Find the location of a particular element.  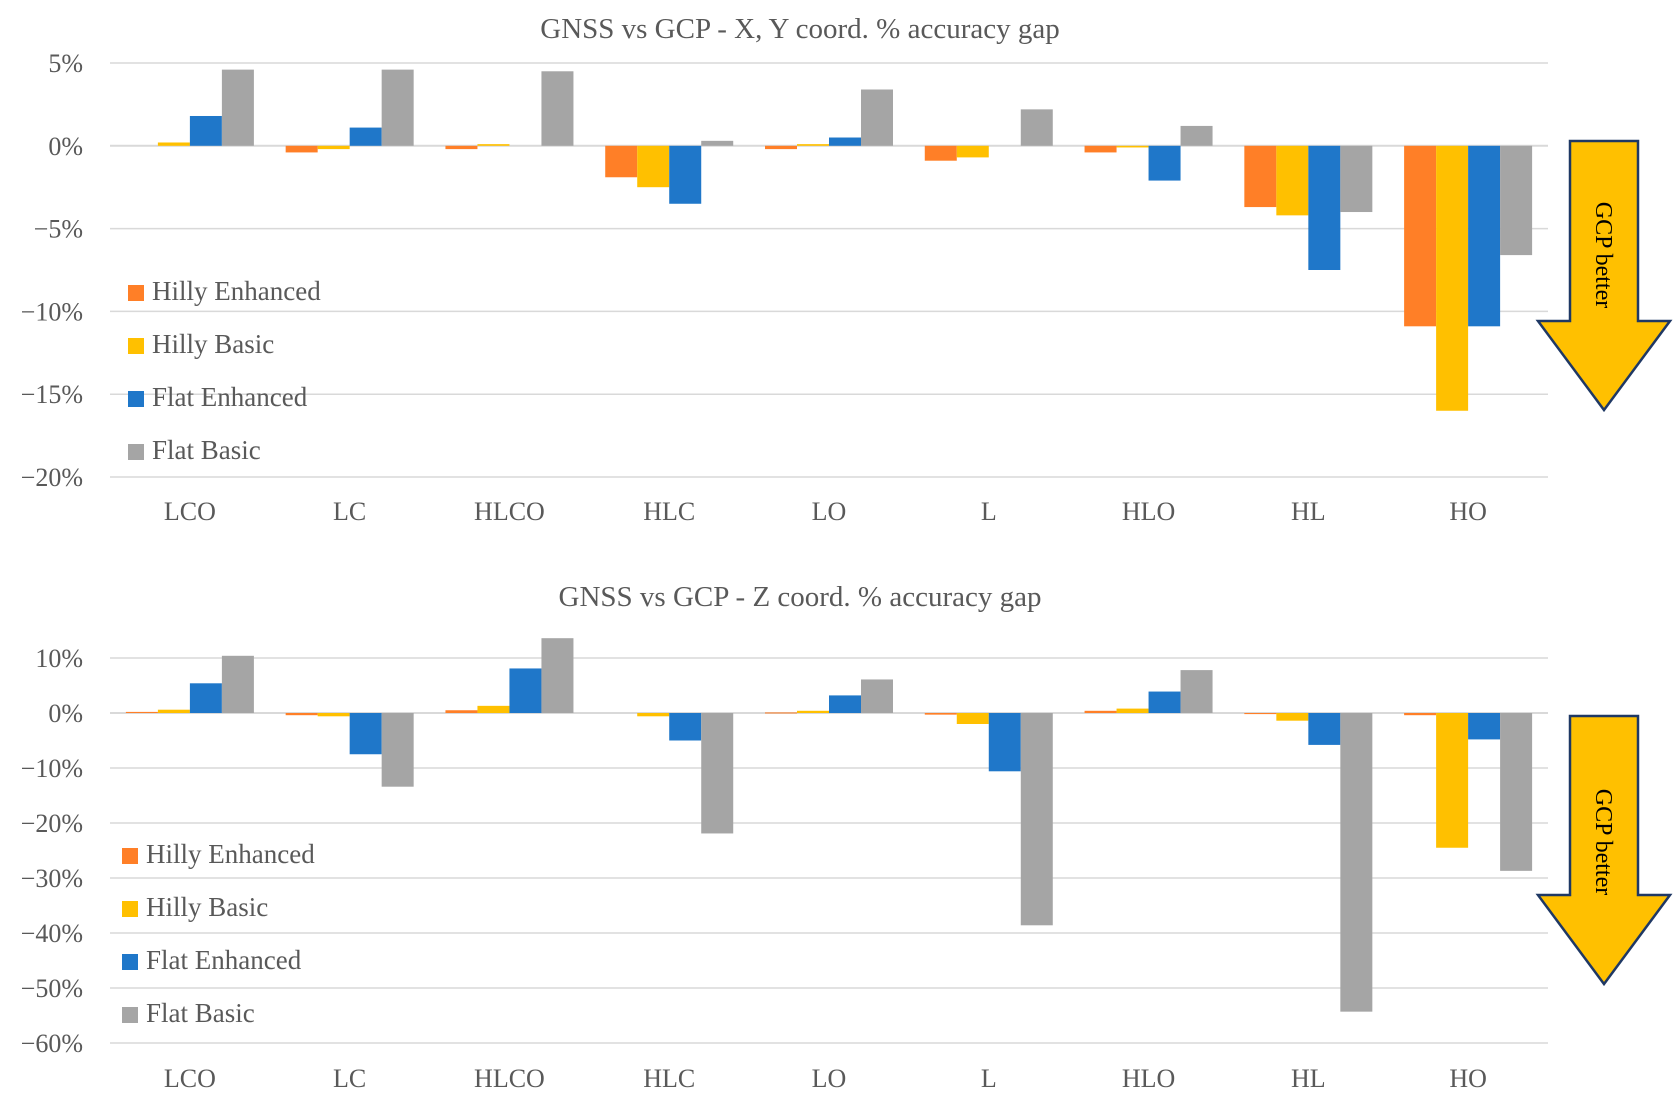

chart-z-bar-hlco-flat-enhanced is located at coordinates (525, 690).